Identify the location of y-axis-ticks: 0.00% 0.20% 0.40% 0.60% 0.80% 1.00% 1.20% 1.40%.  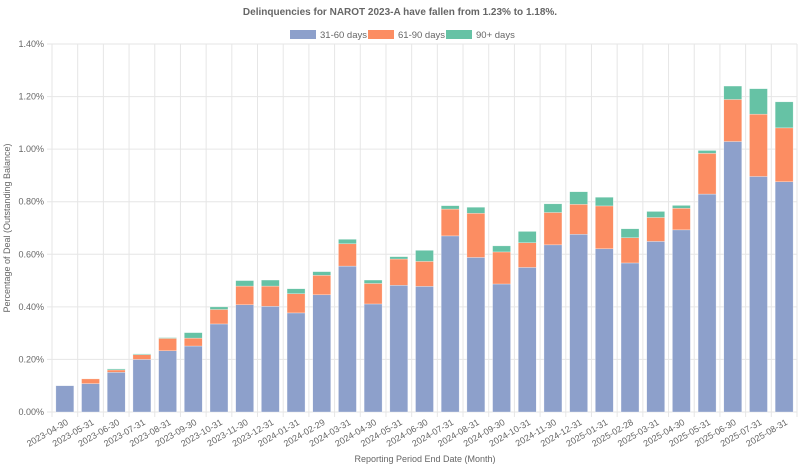
(31, 228).